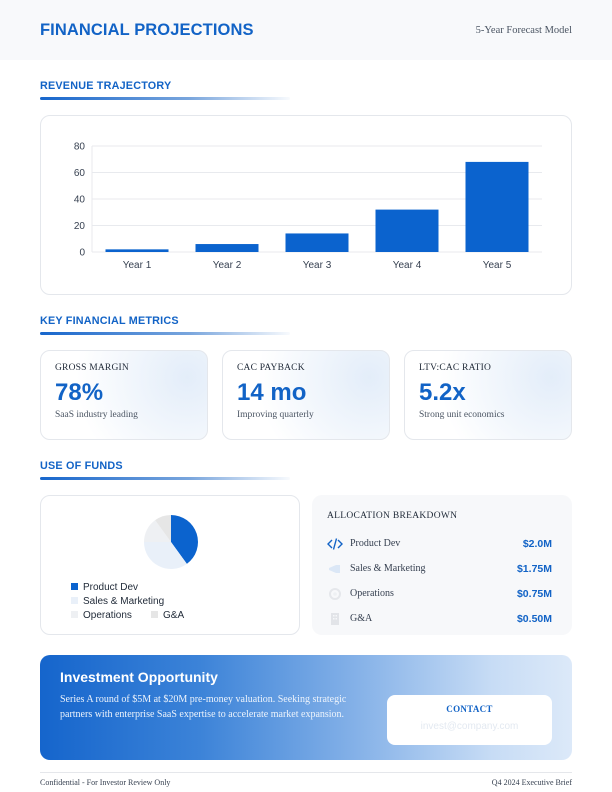 The height and width of the screenshot is (792, 612). I want to click on y-tick-label: 60, so click(80, 173).